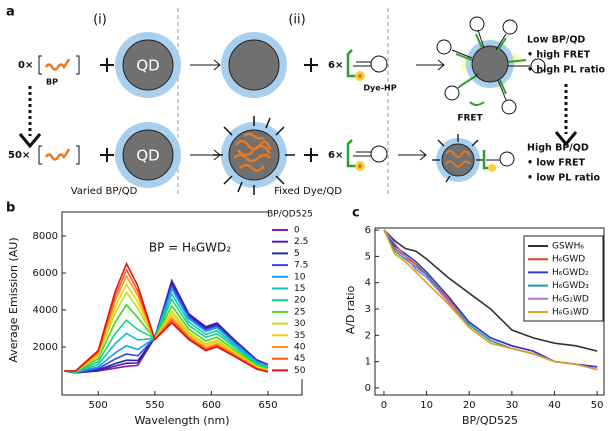 Image resolution: width=614 pixels, height=431 pixels. What do you see at coordinates (267, 405) in the screenshot?
I see `x-tick-label: 650` at bounding box center [267, 405].